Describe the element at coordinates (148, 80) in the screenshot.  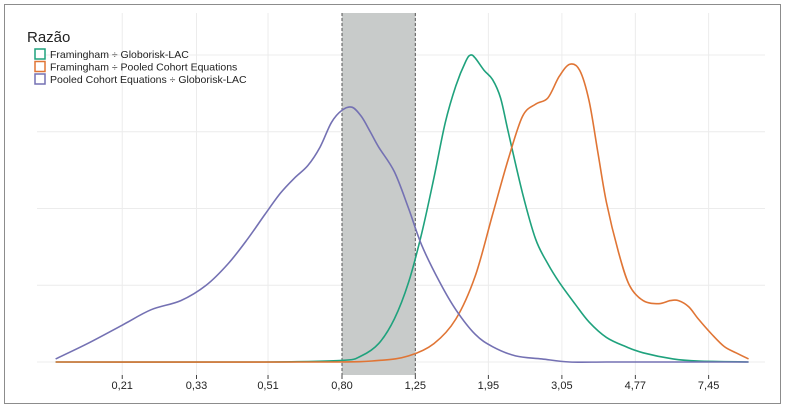
I see `legend-label-pooled-cohort-equations-globorisk-lac: Pooled Cohort Equations ÷ Globorisk-LAC` at that location.